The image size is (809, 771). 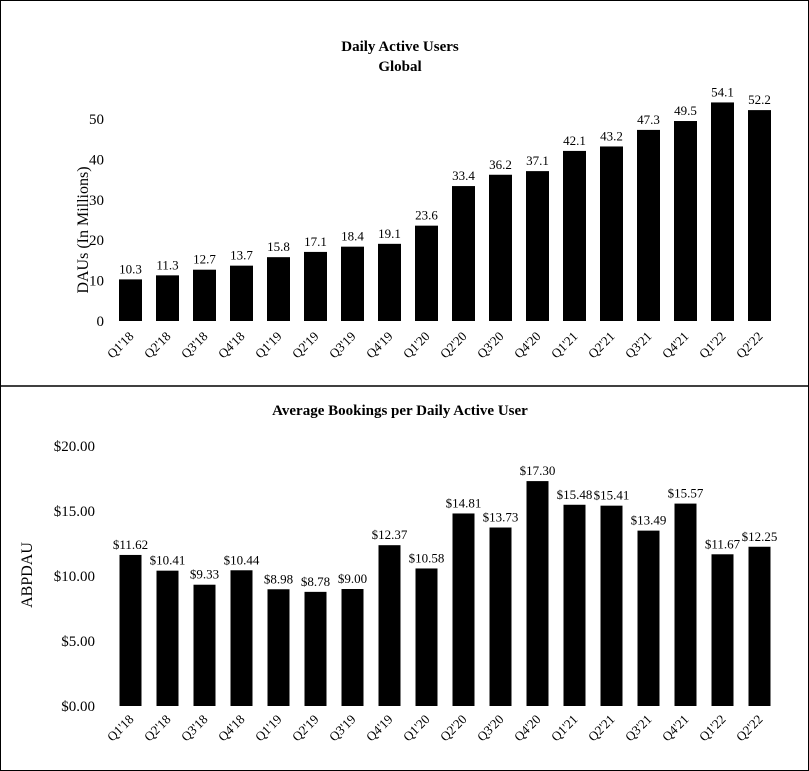 What do you see at coordinates (722, 91) in the screenshot?
I see `dau-data-label: 54.1` at bounding box center [722, 91].